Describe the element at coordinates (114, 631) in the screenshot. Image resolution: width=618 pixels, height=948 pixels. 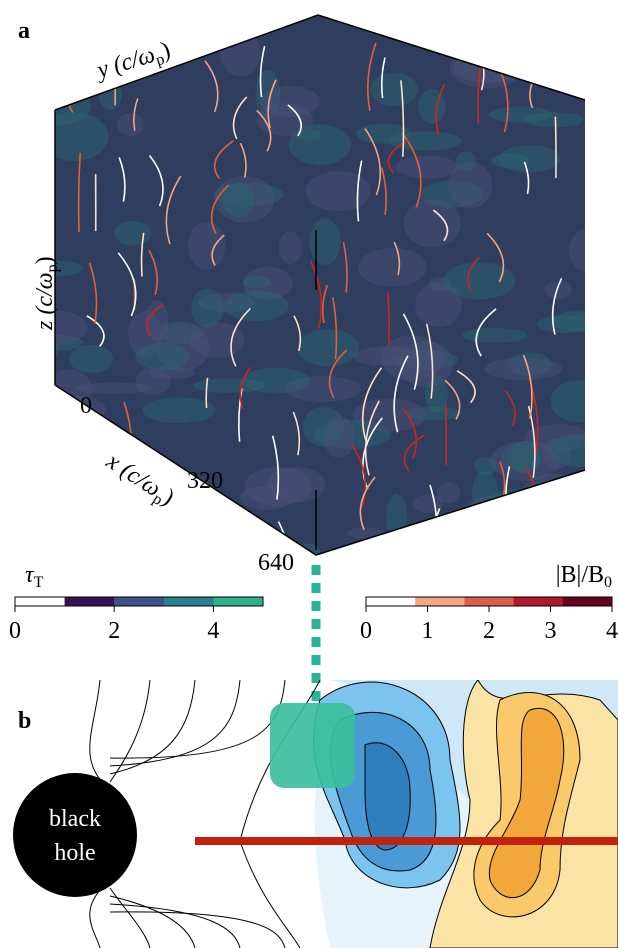
I see `colorbar-tick-label: 2` at that location.